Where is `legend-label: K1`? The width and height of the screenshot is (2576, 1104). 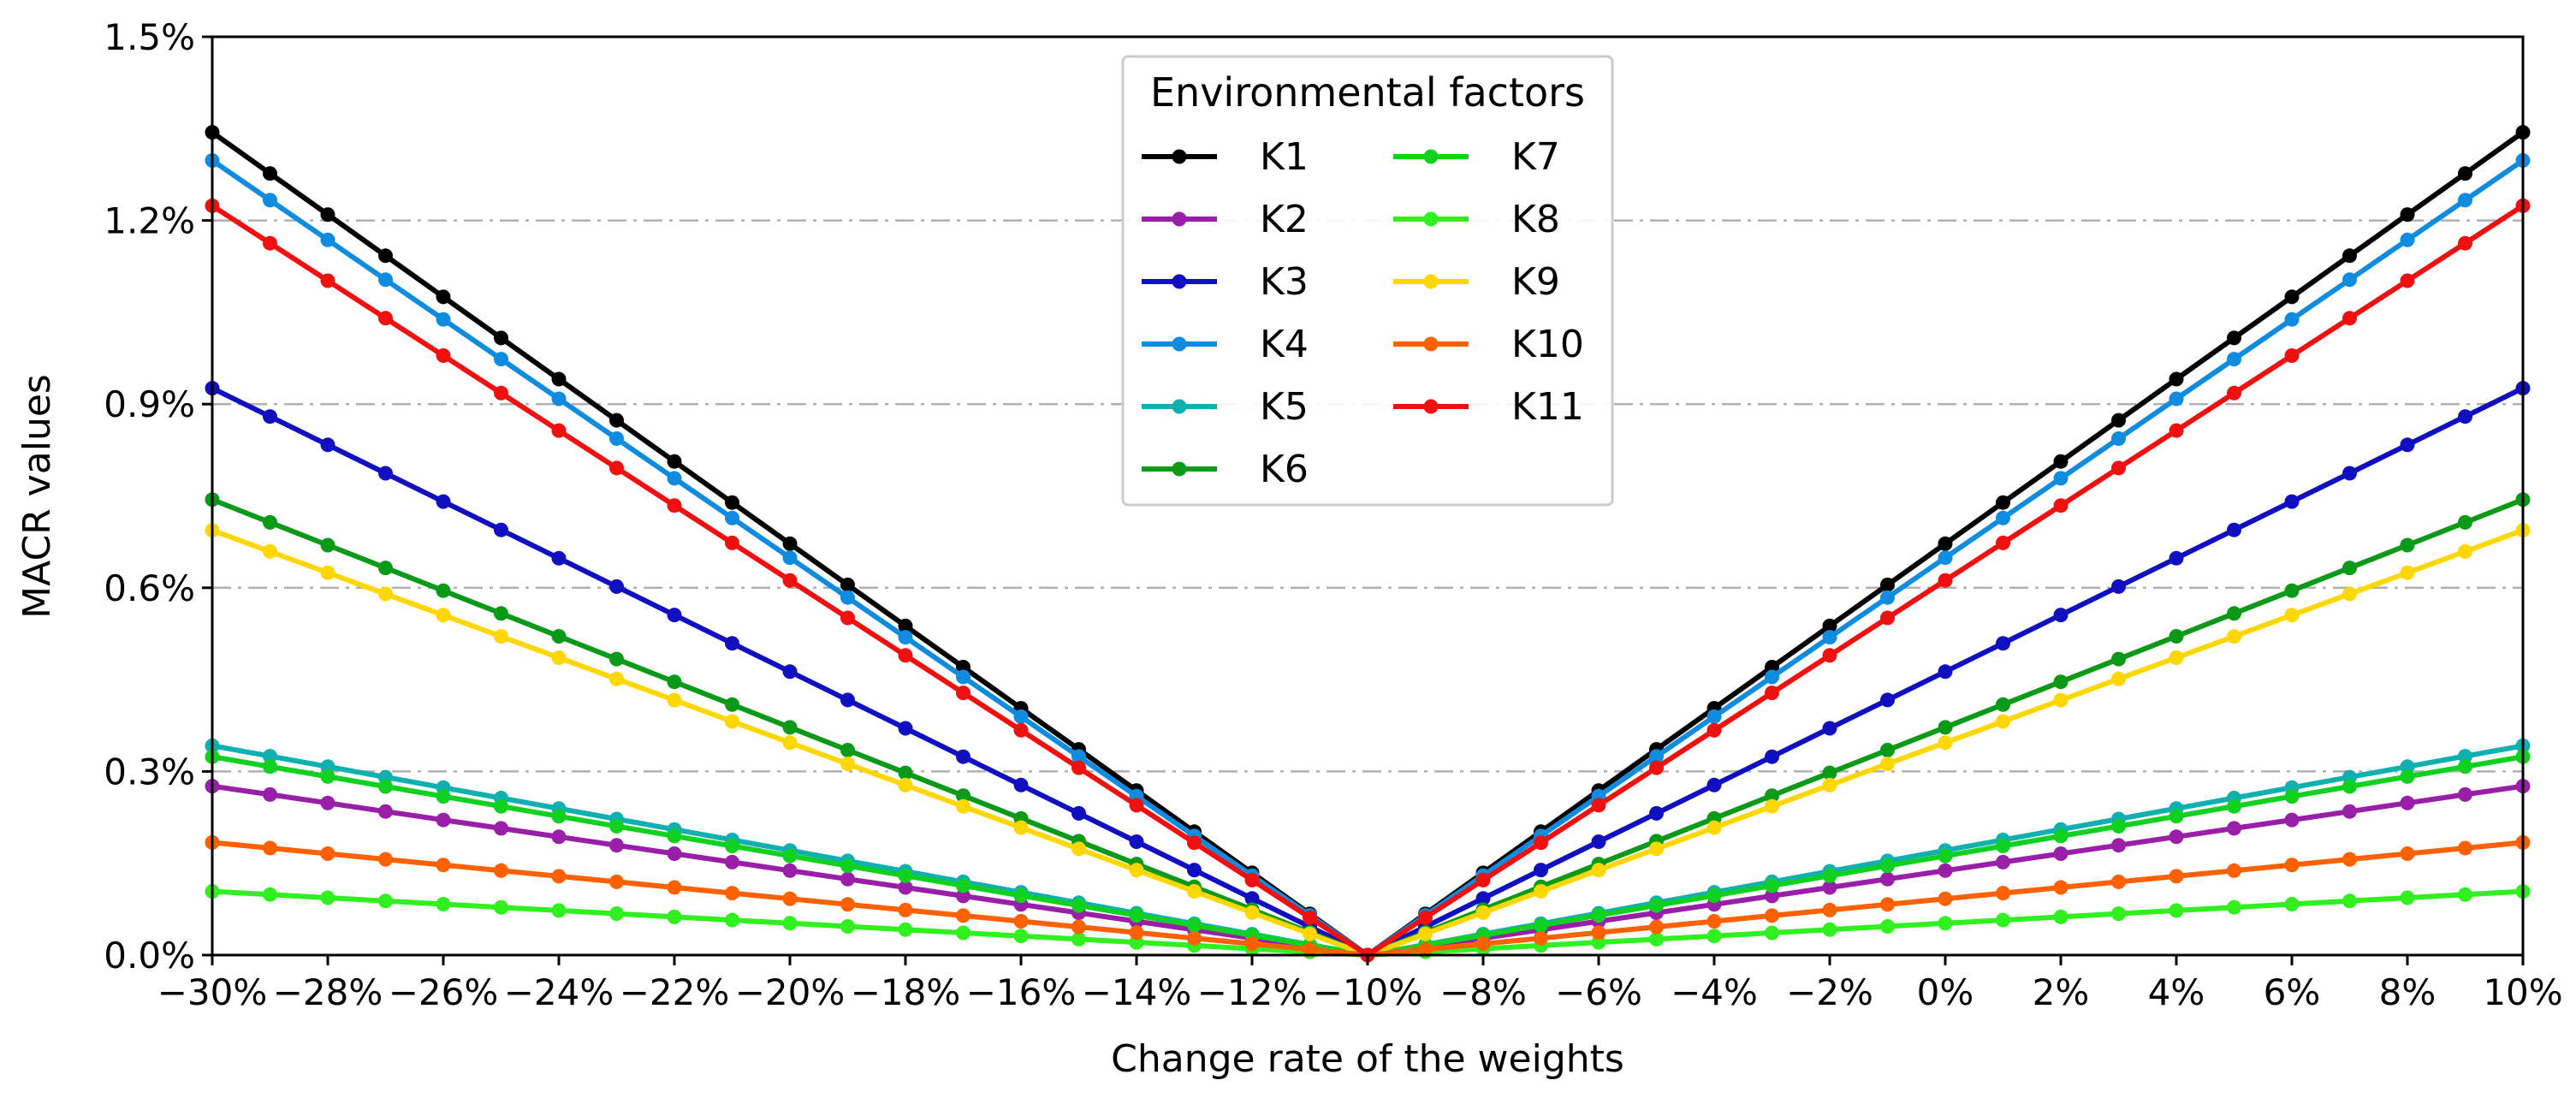 legend-label: K1 is located at coordinates (1284, 157).